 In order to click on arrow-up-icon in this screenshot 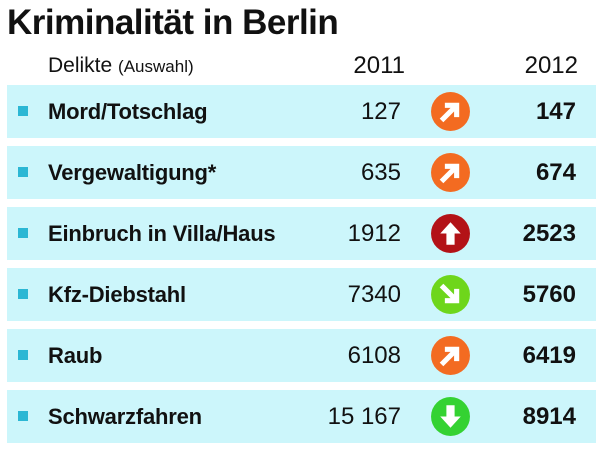, I will do `click(450, 233)`.